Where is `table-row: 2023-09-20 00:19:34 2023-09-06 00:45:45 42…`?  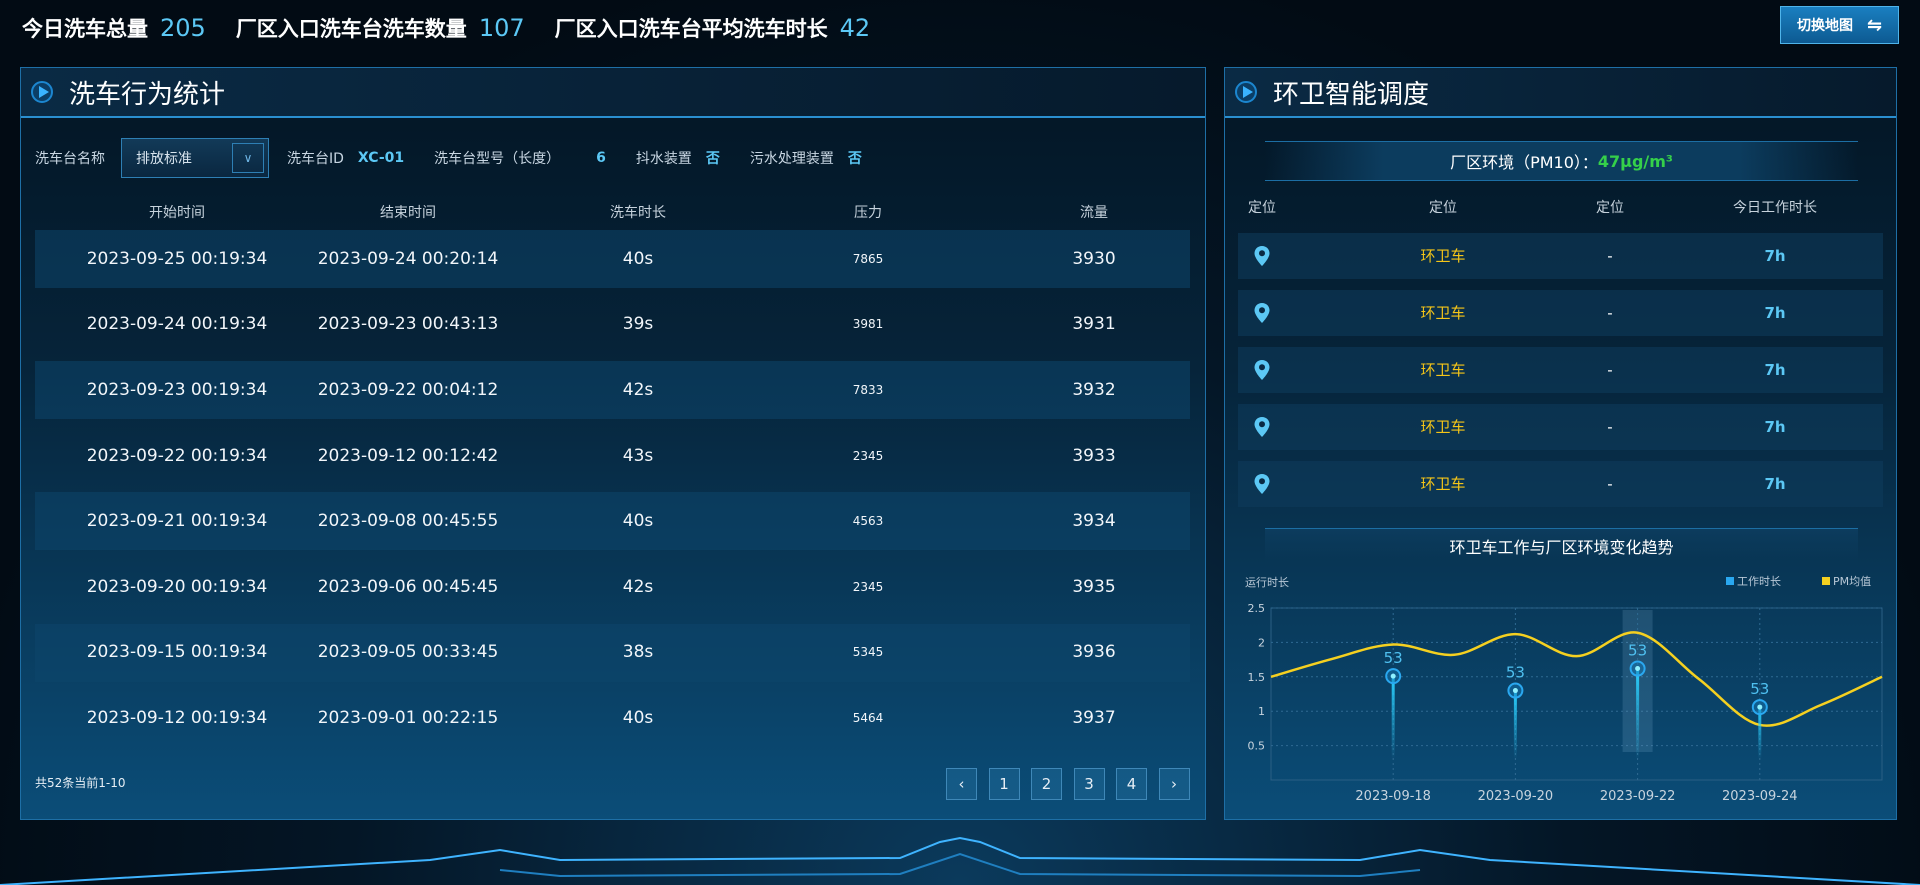 table-row: 2023-09-20 00:19:34 2023-09-06 00:45:45 42… is located at coordinates (612, 587).